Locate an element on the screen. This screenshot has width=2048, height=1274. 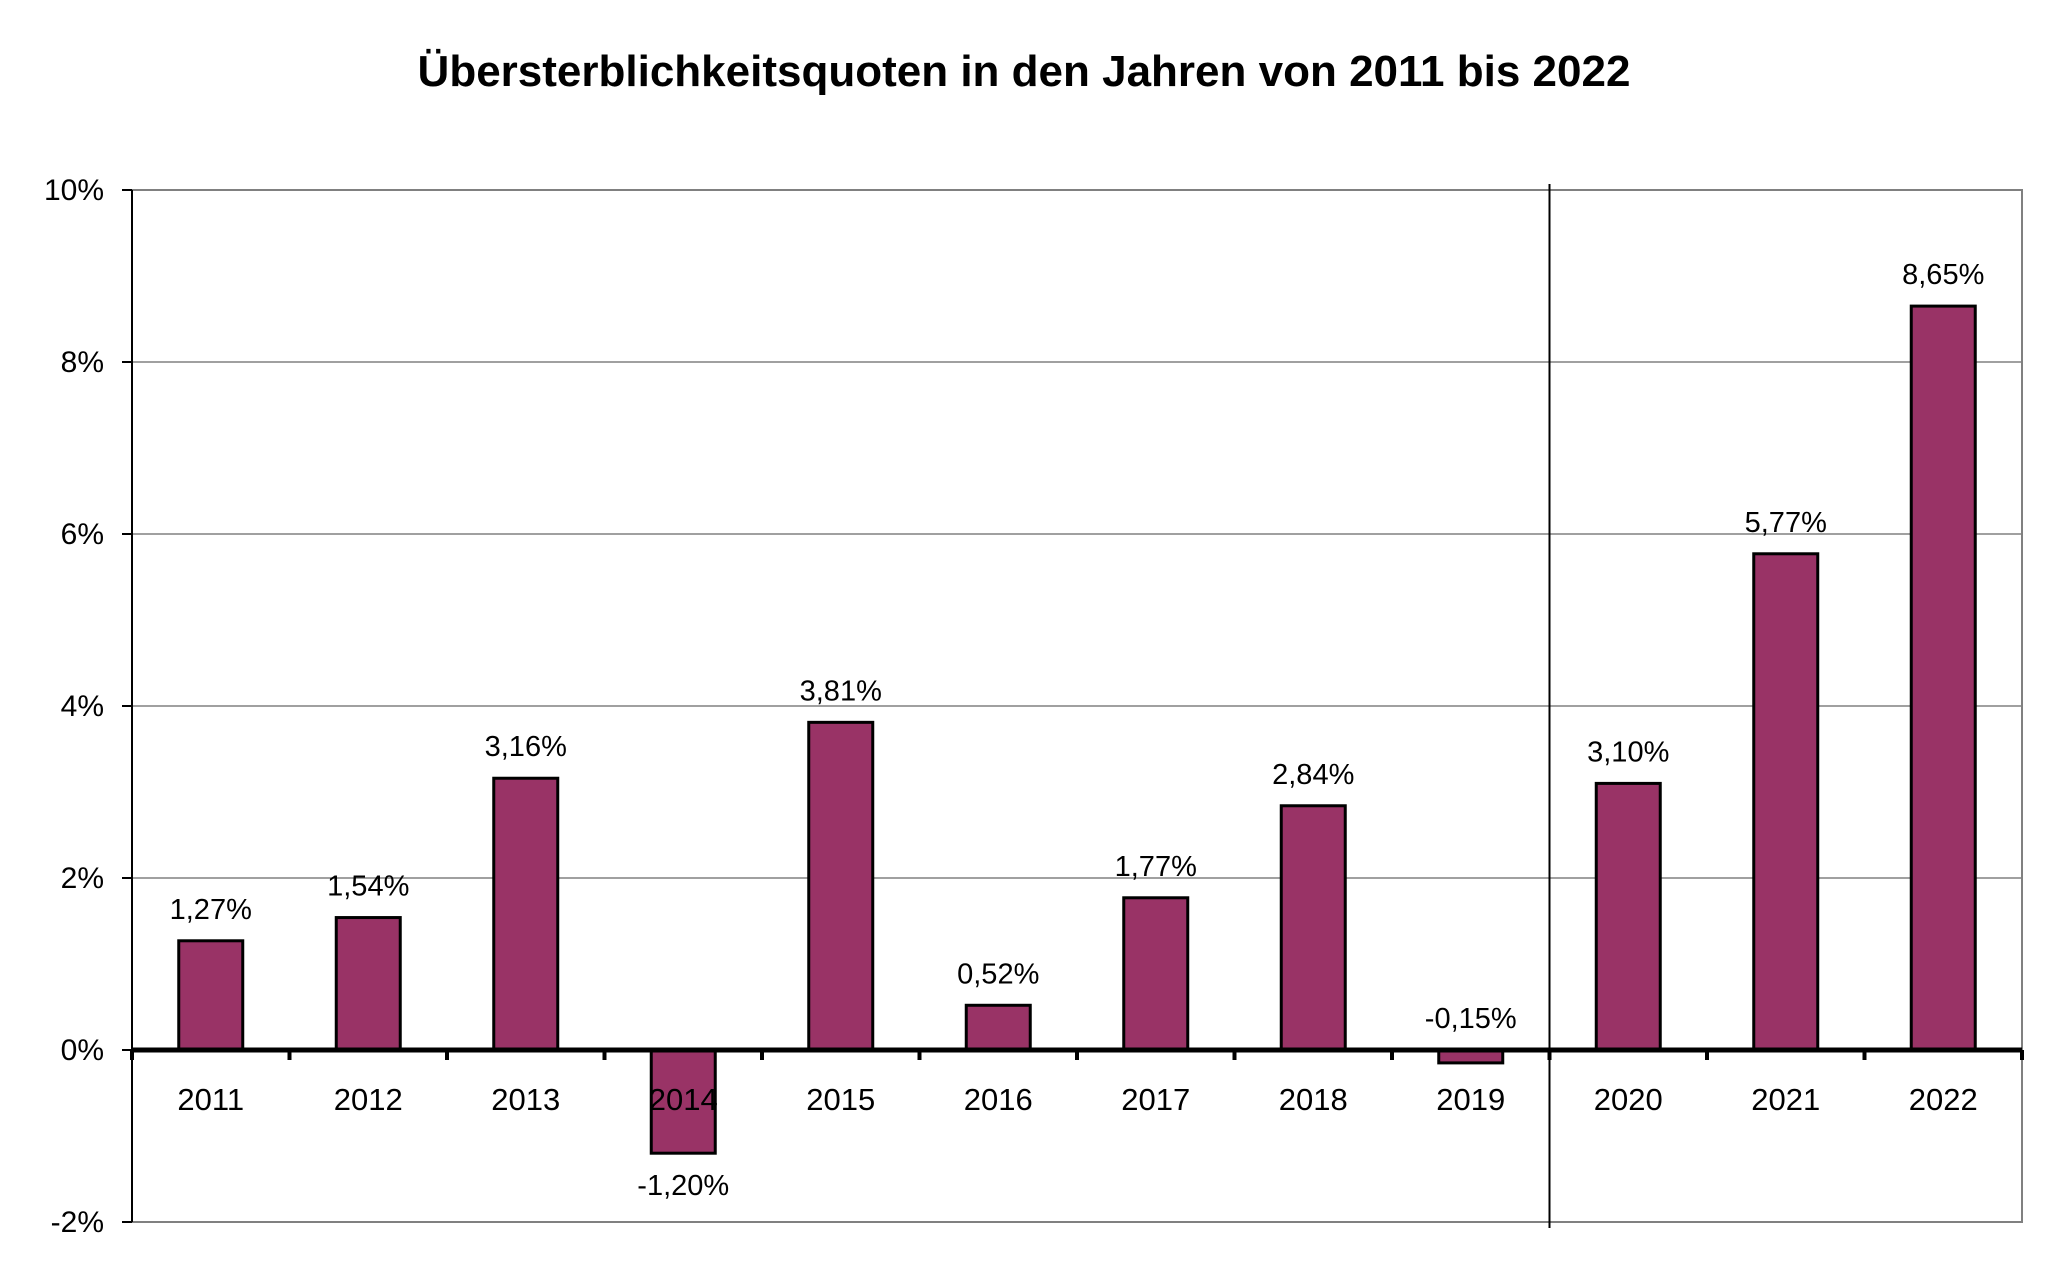
x-category-label: 2016 is located at coordinates (998, 1099).